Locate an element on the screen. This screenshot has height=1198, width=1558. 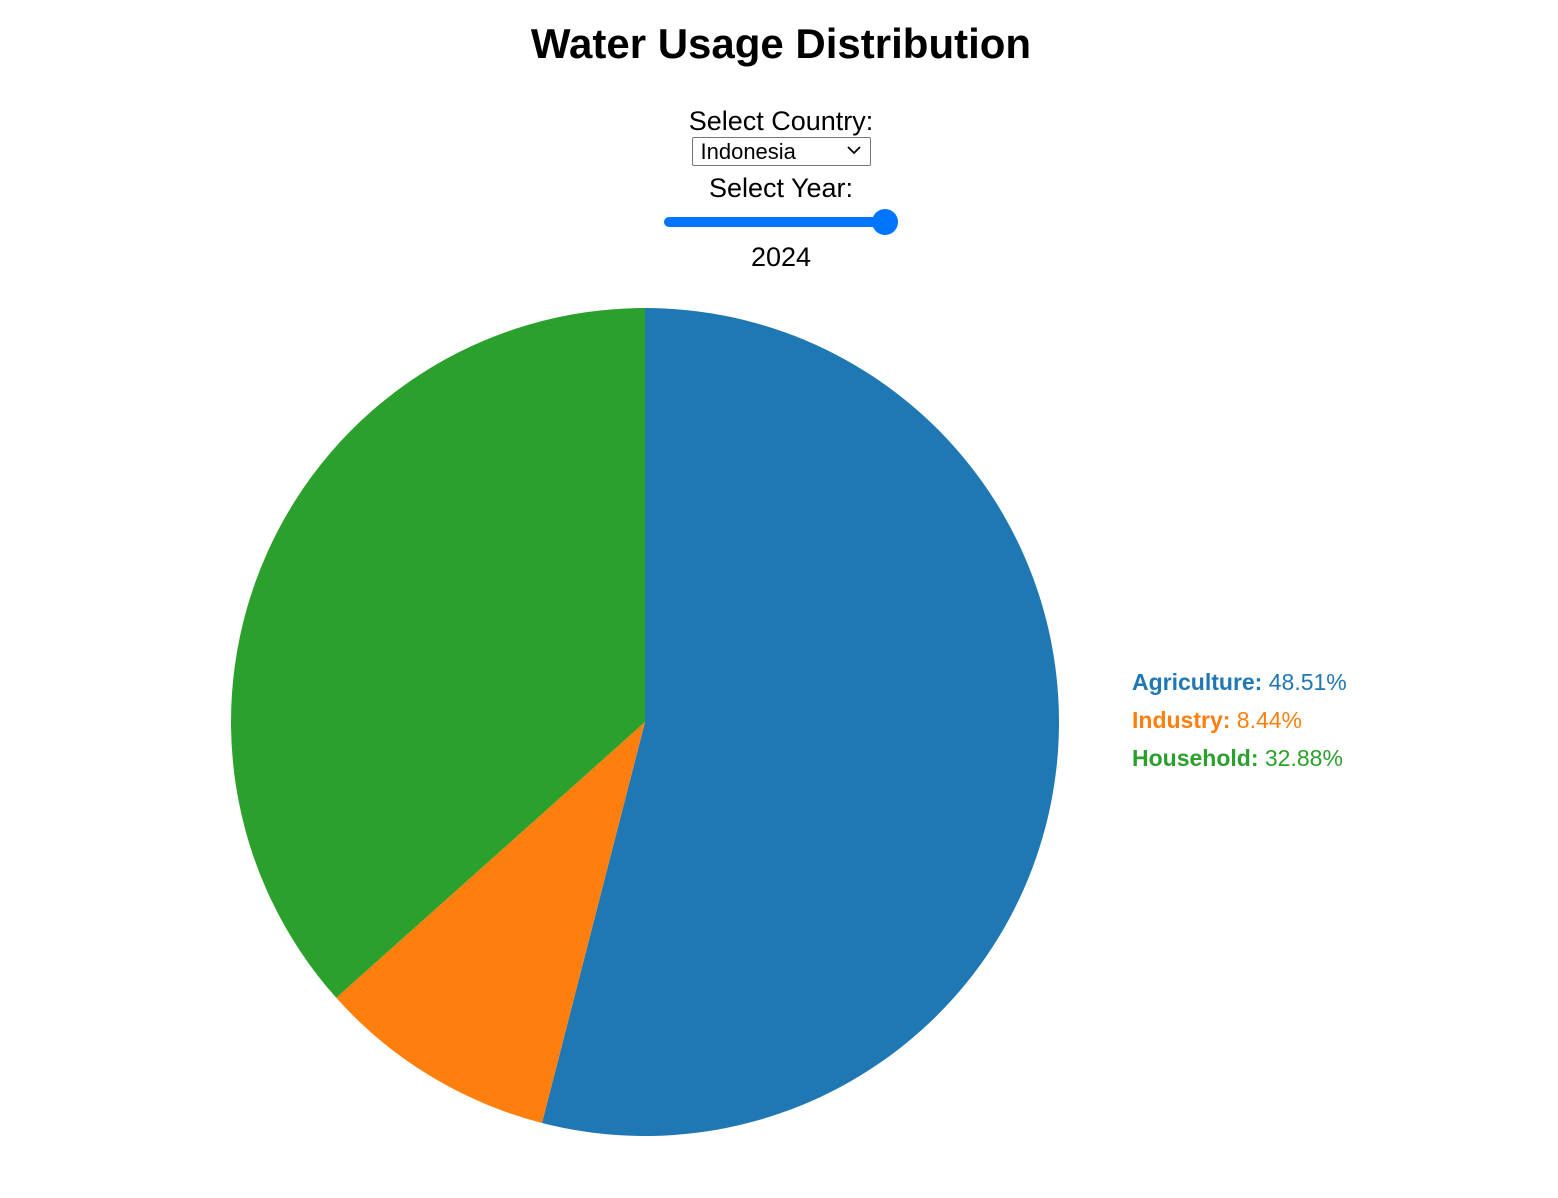
legend-item-household: Household: 32.88% is located at coordinates (1239, 758).